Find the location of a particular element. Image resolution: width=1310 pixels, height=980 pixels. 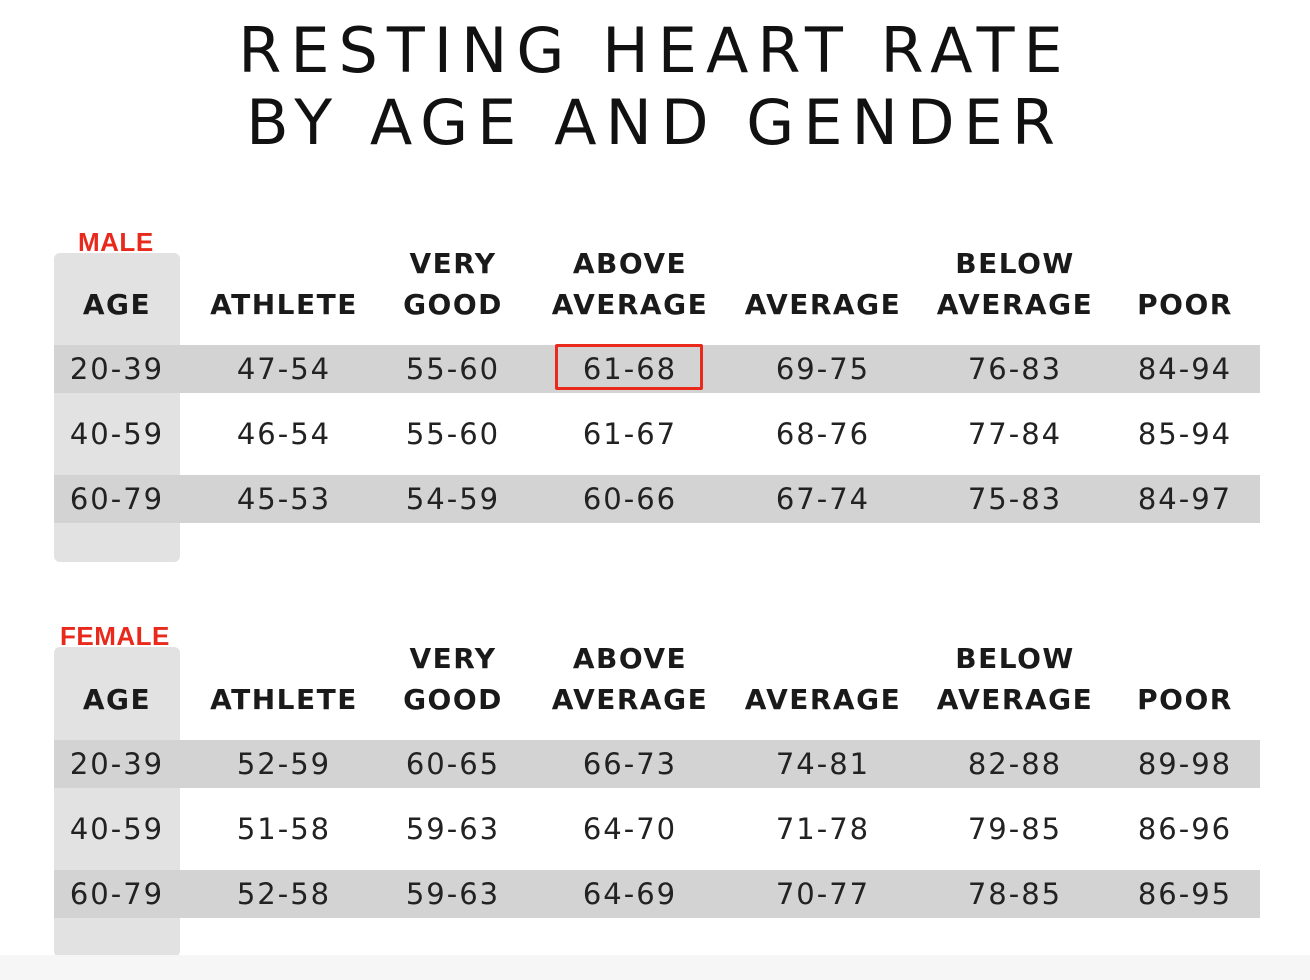

female-header-age-line-2: AGE is located at coordinates (117, 699).